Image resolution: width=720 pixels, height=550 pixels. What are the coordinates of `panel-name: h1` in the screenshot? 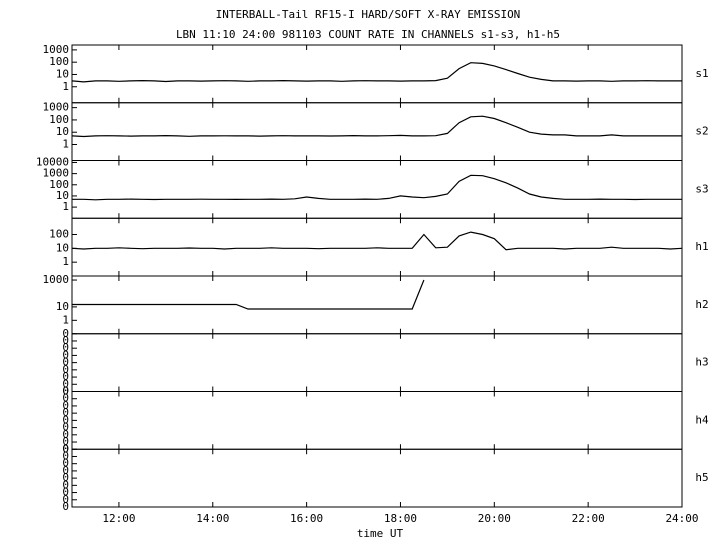 It's located at (701, 246).